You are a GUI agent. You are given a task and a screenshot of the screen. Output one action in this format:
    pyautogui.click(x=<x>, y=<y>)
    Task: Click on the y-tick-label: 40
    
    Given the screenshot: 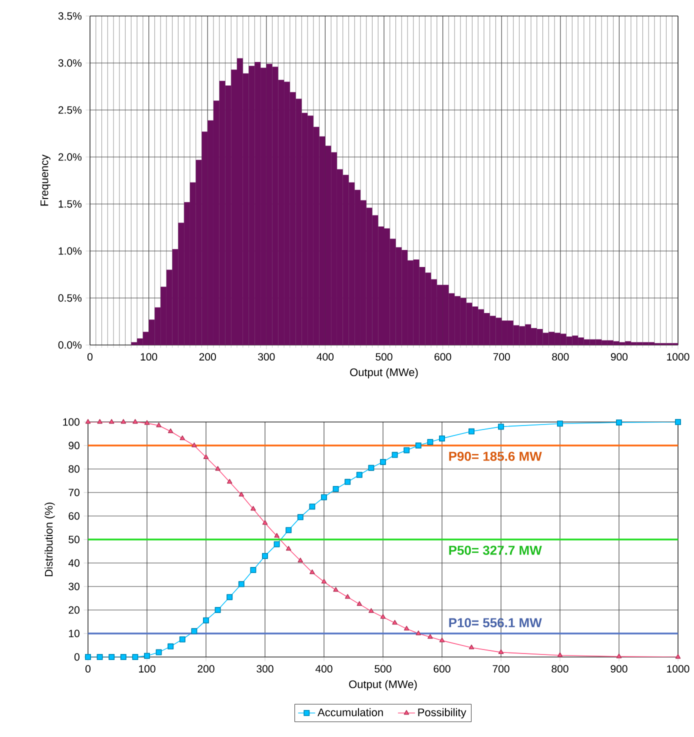 What is the action you would take?
    pyautogui.click(x=74, y=563)
    